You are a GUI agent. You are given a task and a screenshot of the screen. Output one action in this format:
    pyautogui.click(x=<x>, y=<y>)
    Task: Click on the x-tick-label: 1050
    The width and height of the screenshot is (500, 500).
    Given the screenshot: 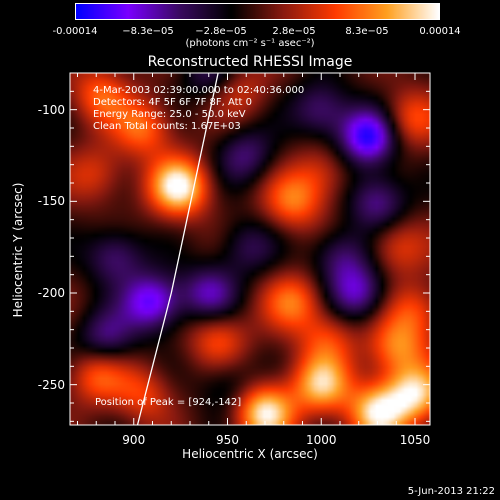 What is the action you would take?
    pyautogui.click(x=415, y=440)
    